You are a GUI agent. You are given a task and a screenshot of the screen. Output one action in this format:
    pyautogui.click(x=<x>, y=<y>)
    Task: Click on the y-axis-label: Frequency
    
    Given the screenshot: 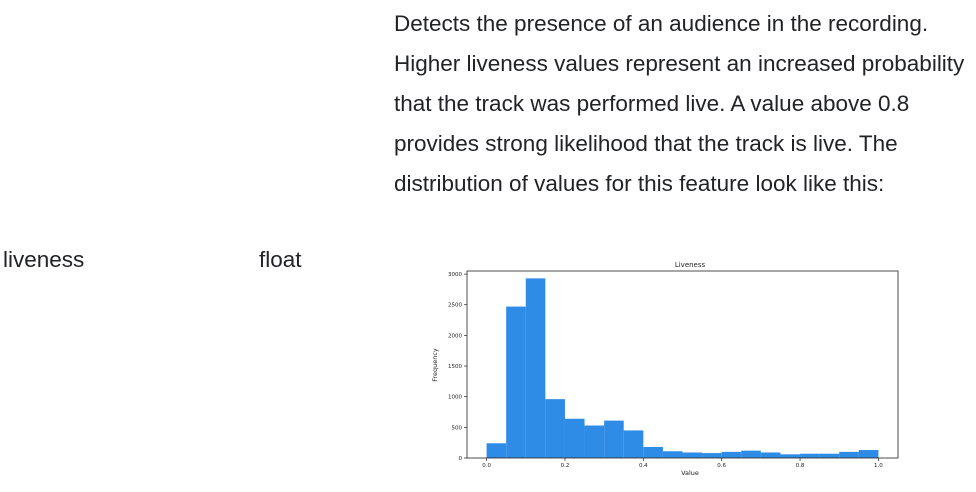 What is the action you would take?
    pyautogui.click(x=435, y=365)
    